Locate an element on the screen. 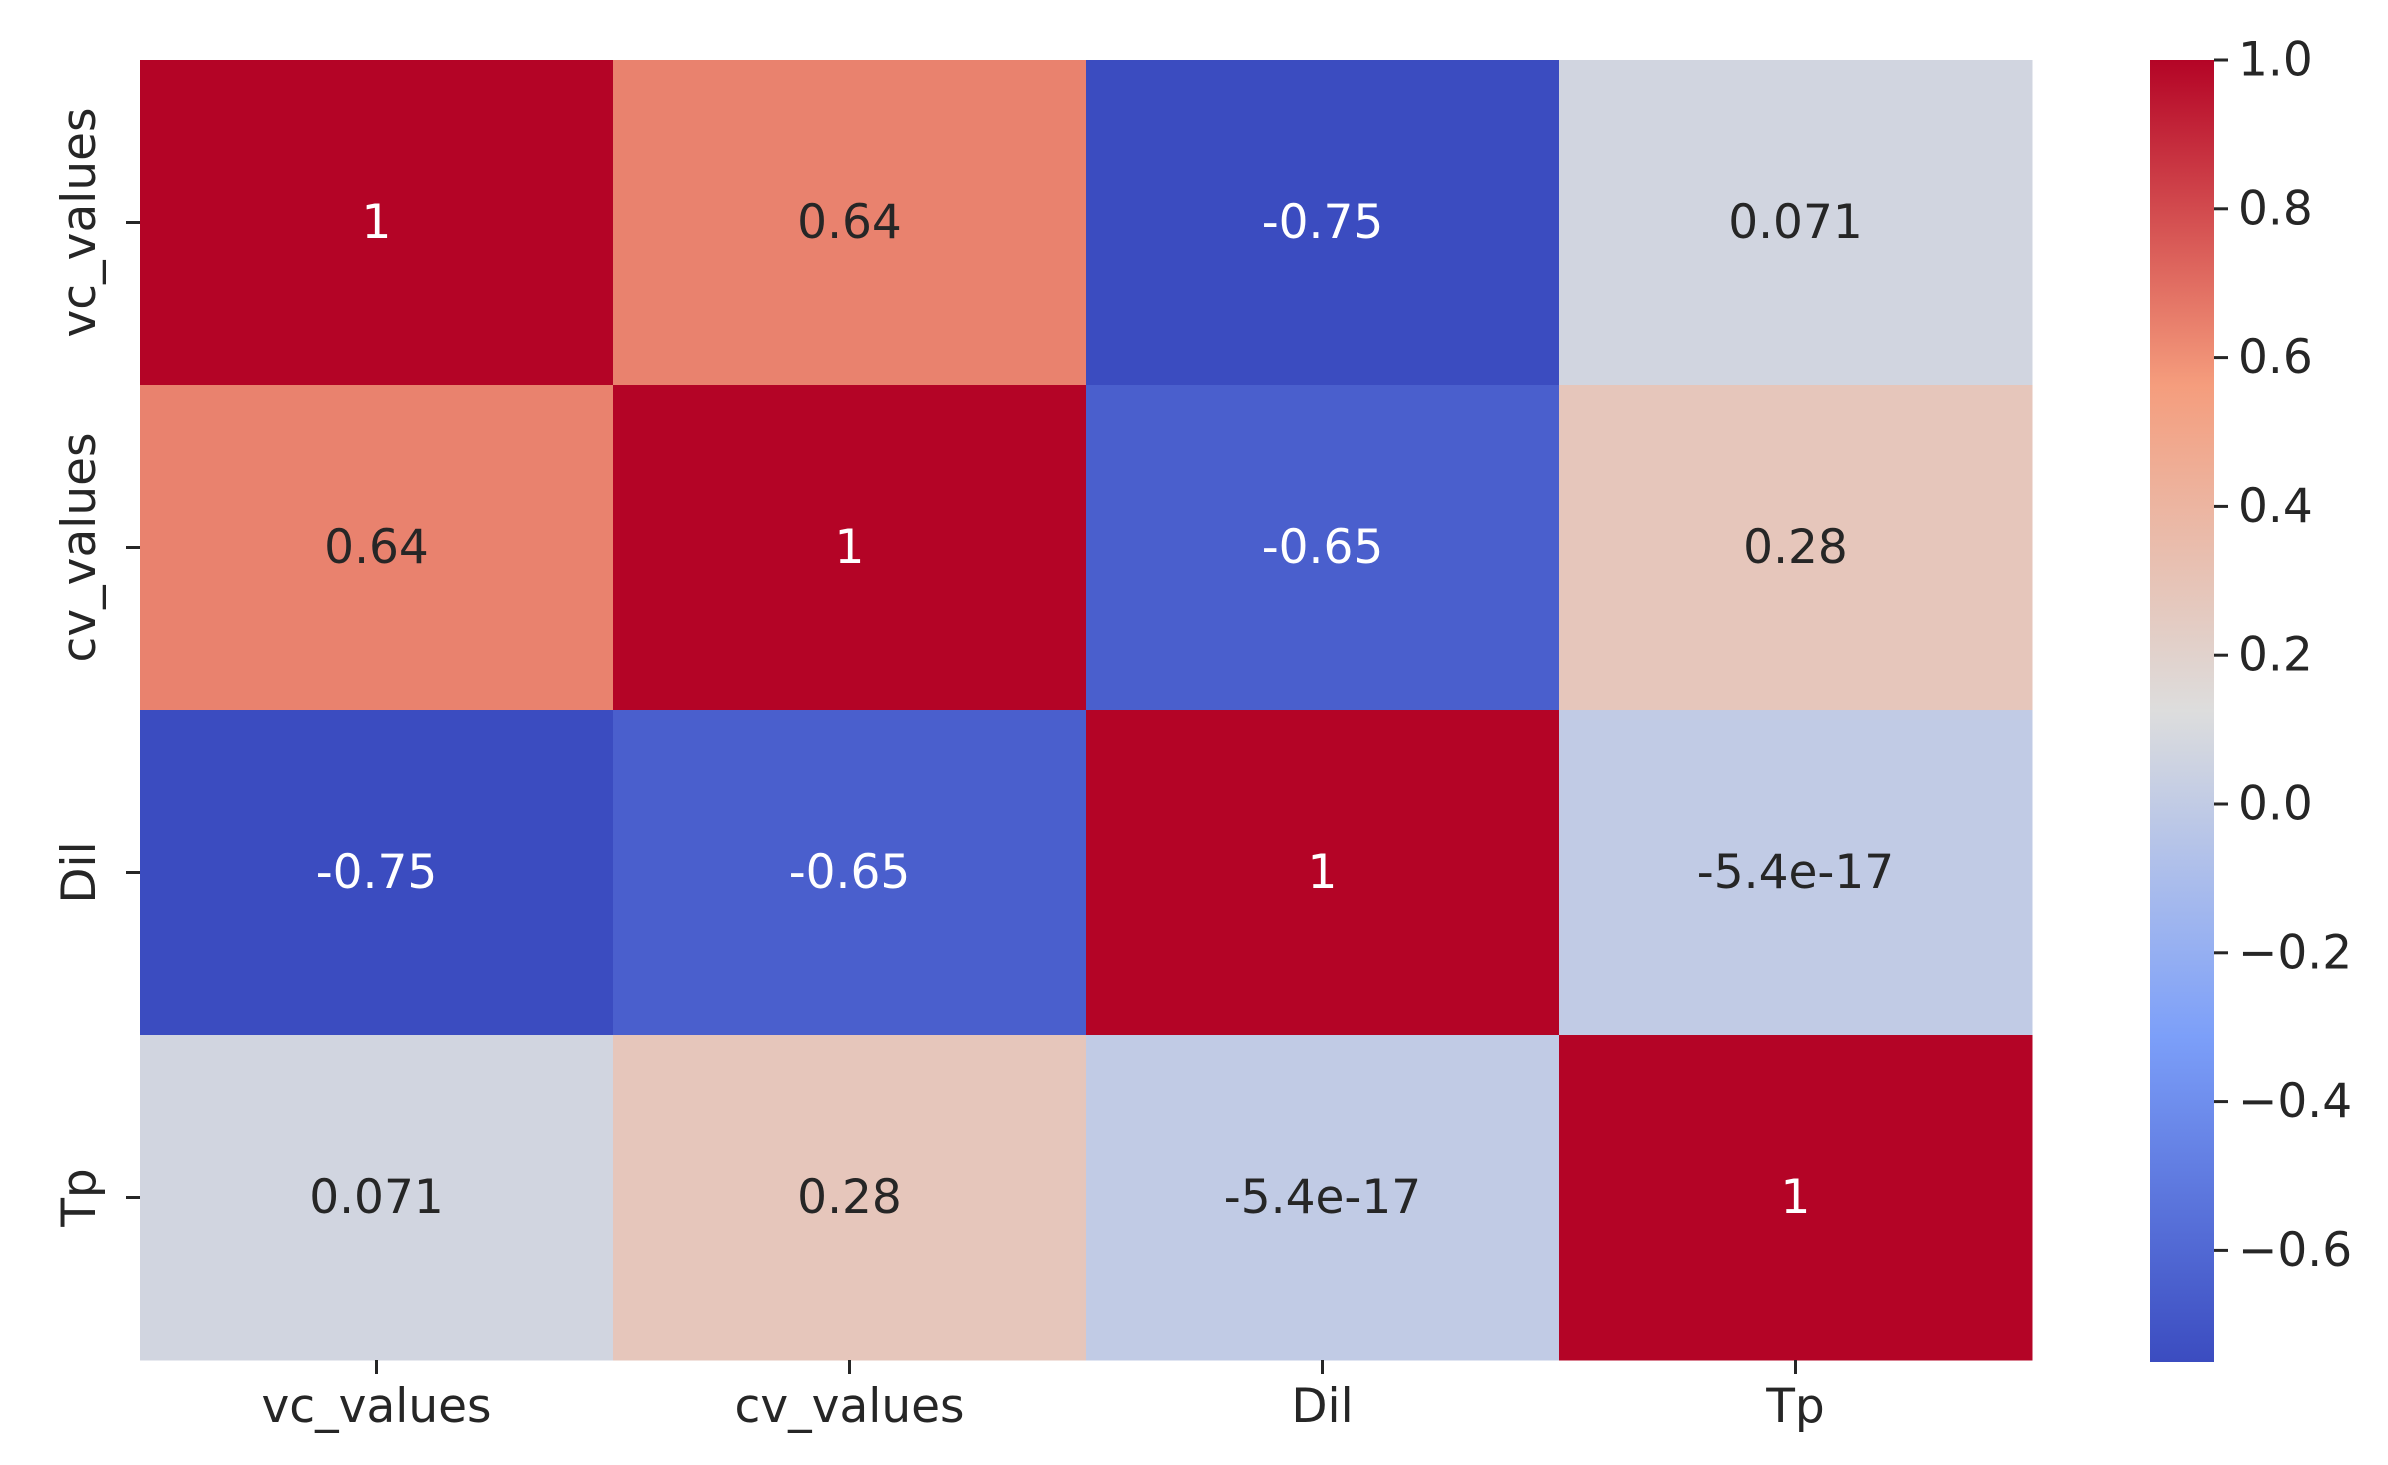 The image size is (2388, 1465). heatmap-cell-r1-c3 is located at coordinates (1796, 548).